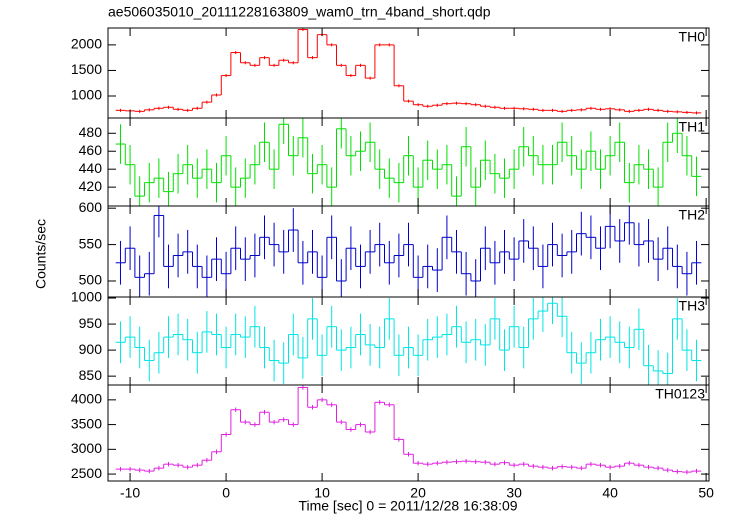 The image size is (729, 516). What do you see at coordinates (86, 399) in the screenshot?
I see `y-tick-label: 4000` at bounding box center [86, 399].